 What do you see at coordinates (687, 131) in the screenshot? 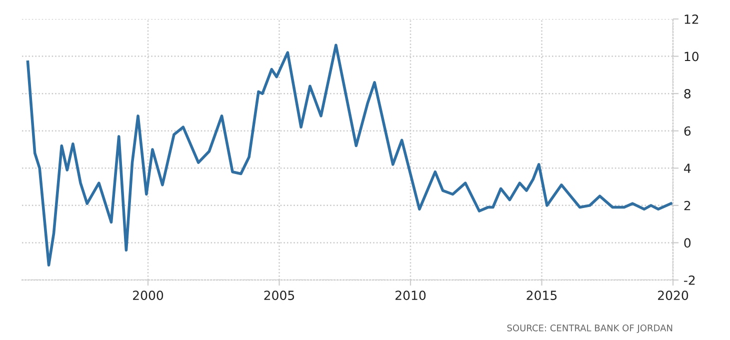
I see `y-tick-label: 6` at bounding box center [687, 131].